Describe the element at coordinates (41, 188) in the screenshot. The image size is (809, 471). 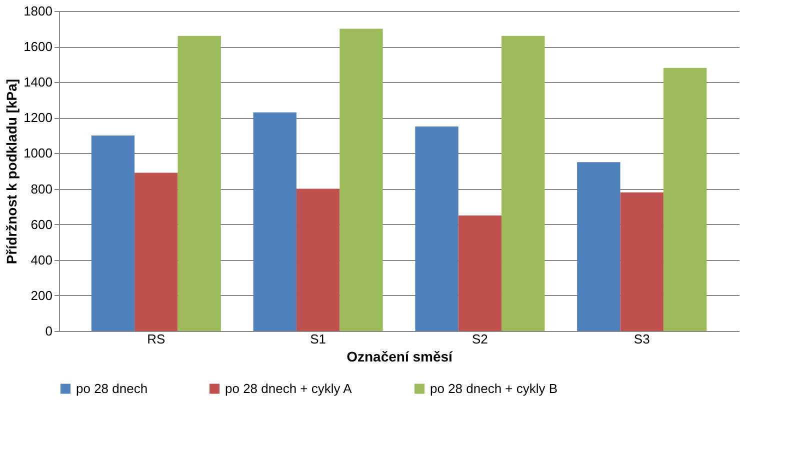
I see `y-tick-label: 800` at that location.